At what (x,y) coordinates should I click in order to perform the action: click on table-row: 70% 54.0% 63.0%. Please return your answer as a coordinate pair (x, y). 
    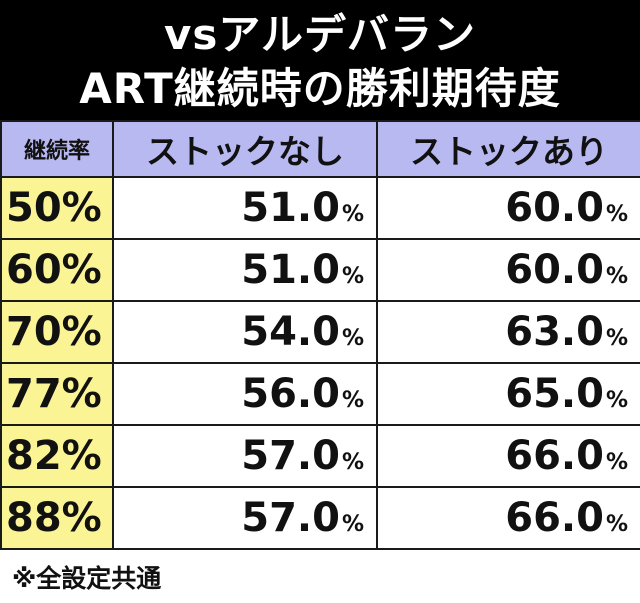
    Looking at the image, I should click on (320, 332).